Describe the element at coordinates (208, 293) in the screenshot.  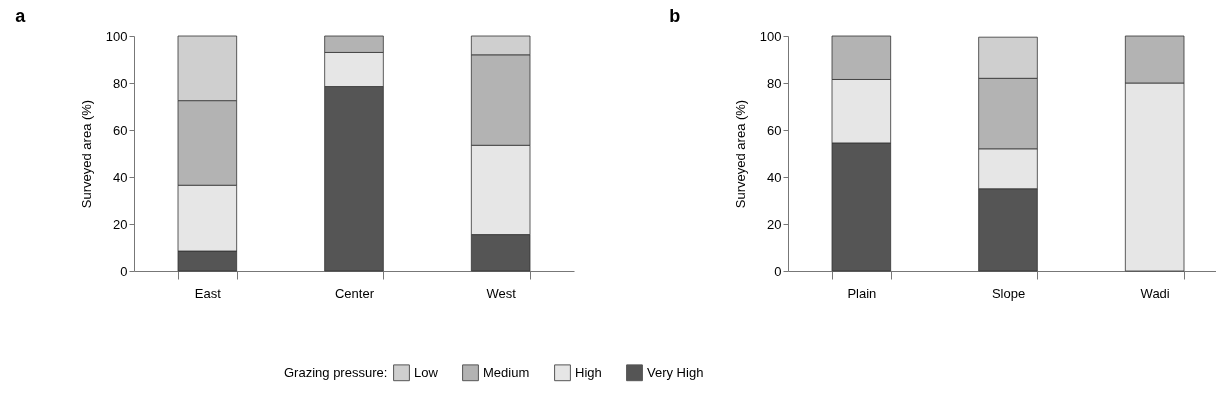
I see `x-tick-label: East` at that location.